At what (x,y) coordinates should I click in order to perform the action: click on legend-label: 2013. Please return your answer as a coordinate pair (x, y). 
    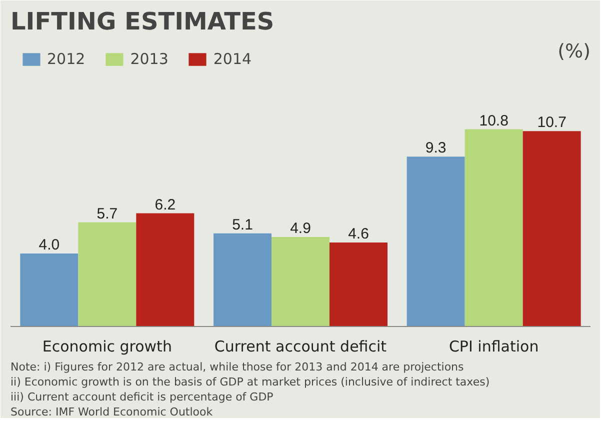
    Looking at the image, I should click on (149, 59).